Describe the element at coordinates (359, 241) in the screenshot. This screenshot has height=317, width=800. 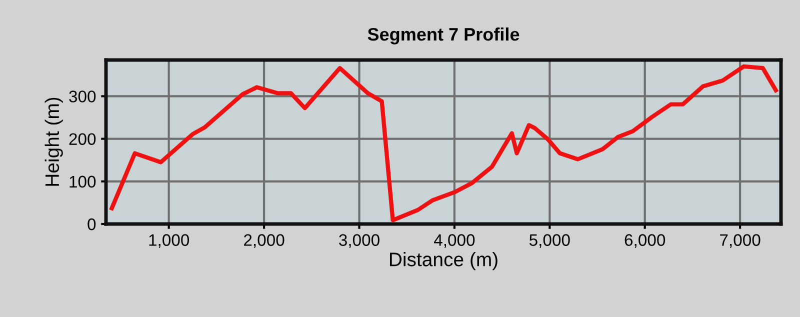
I see `x-tick-label: 3,000` at that location.